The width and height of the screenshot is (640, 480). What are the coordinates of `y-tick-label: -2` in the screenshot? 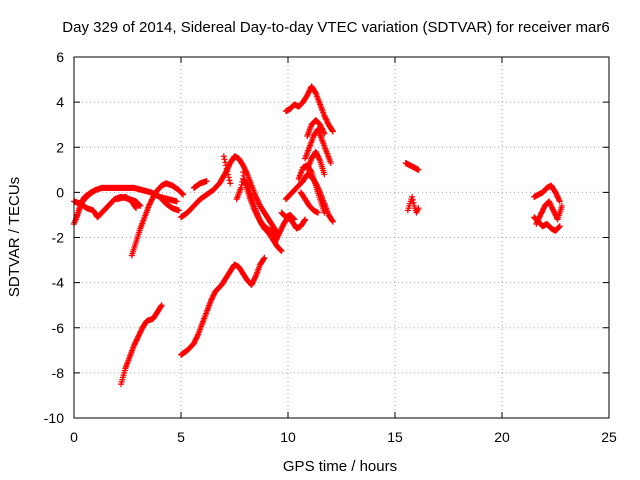 It's located at (58, 238).